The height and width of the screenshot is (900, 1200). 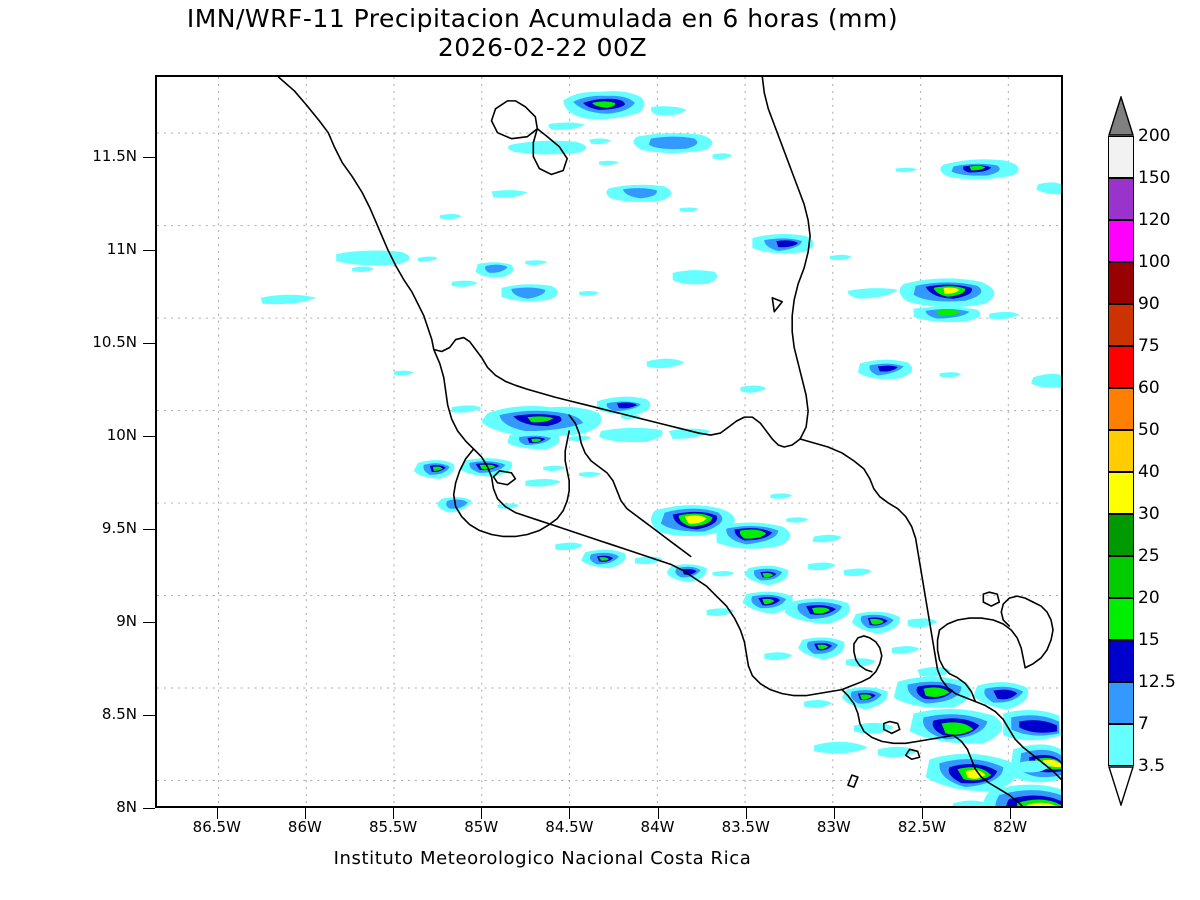 What do you see at coordinates (1154, 220) in the screenshot?
I see `colorbar-label-120: 120` at bounding box center [1154, 220].